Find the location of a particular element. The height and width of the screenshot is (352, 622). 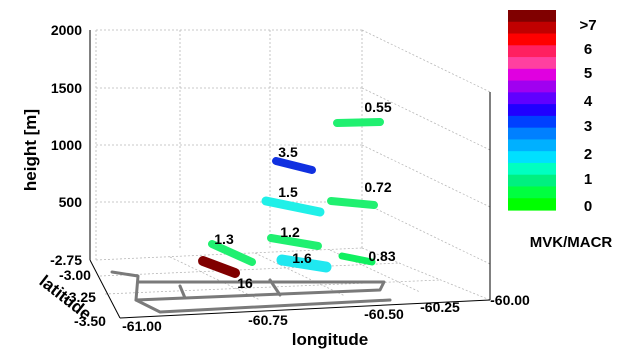

data-label: 3.5 is located at coordinates (288, 152).